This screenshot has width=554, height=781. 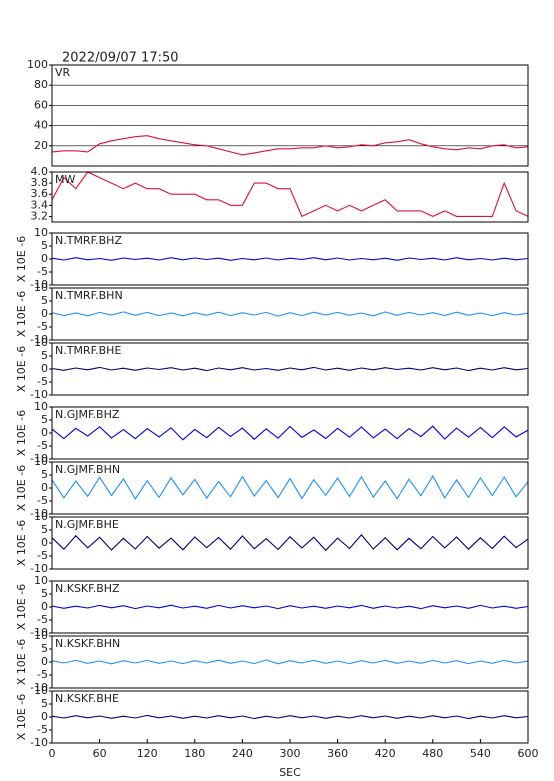 I want to click on series-label: N.TMRF.BHN, so click(x=89, y=295).